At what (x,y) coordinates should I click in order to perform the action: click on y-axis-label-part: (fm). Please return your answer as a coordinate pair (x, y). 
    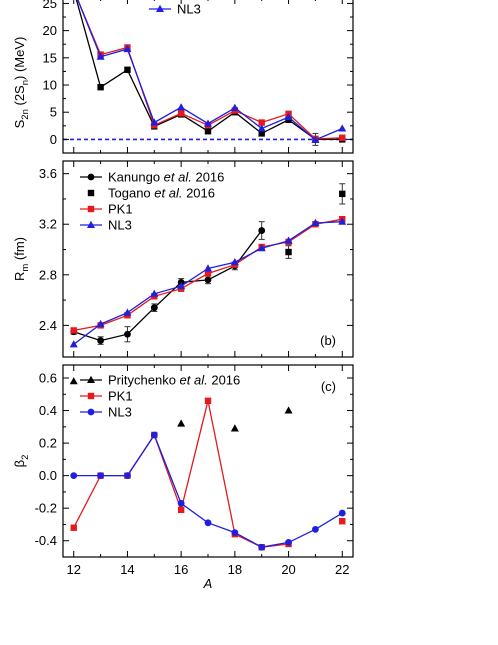
    Looking at the image, I should click on (19, 250).